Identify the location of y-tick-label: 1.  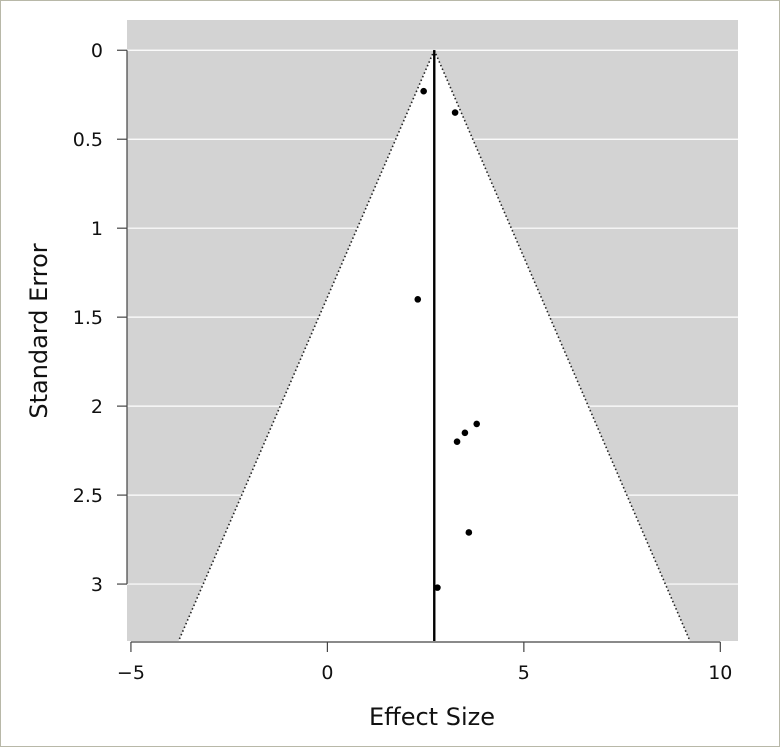
(97, 229).